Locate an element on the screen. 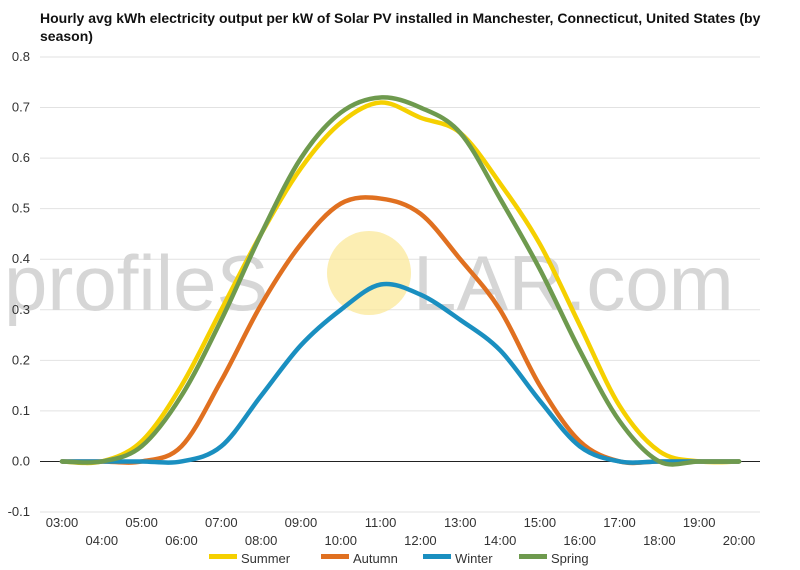 This screenshot has height=570, width=800. x-tick-label: 10:00 is located at coordinates (340, 540).